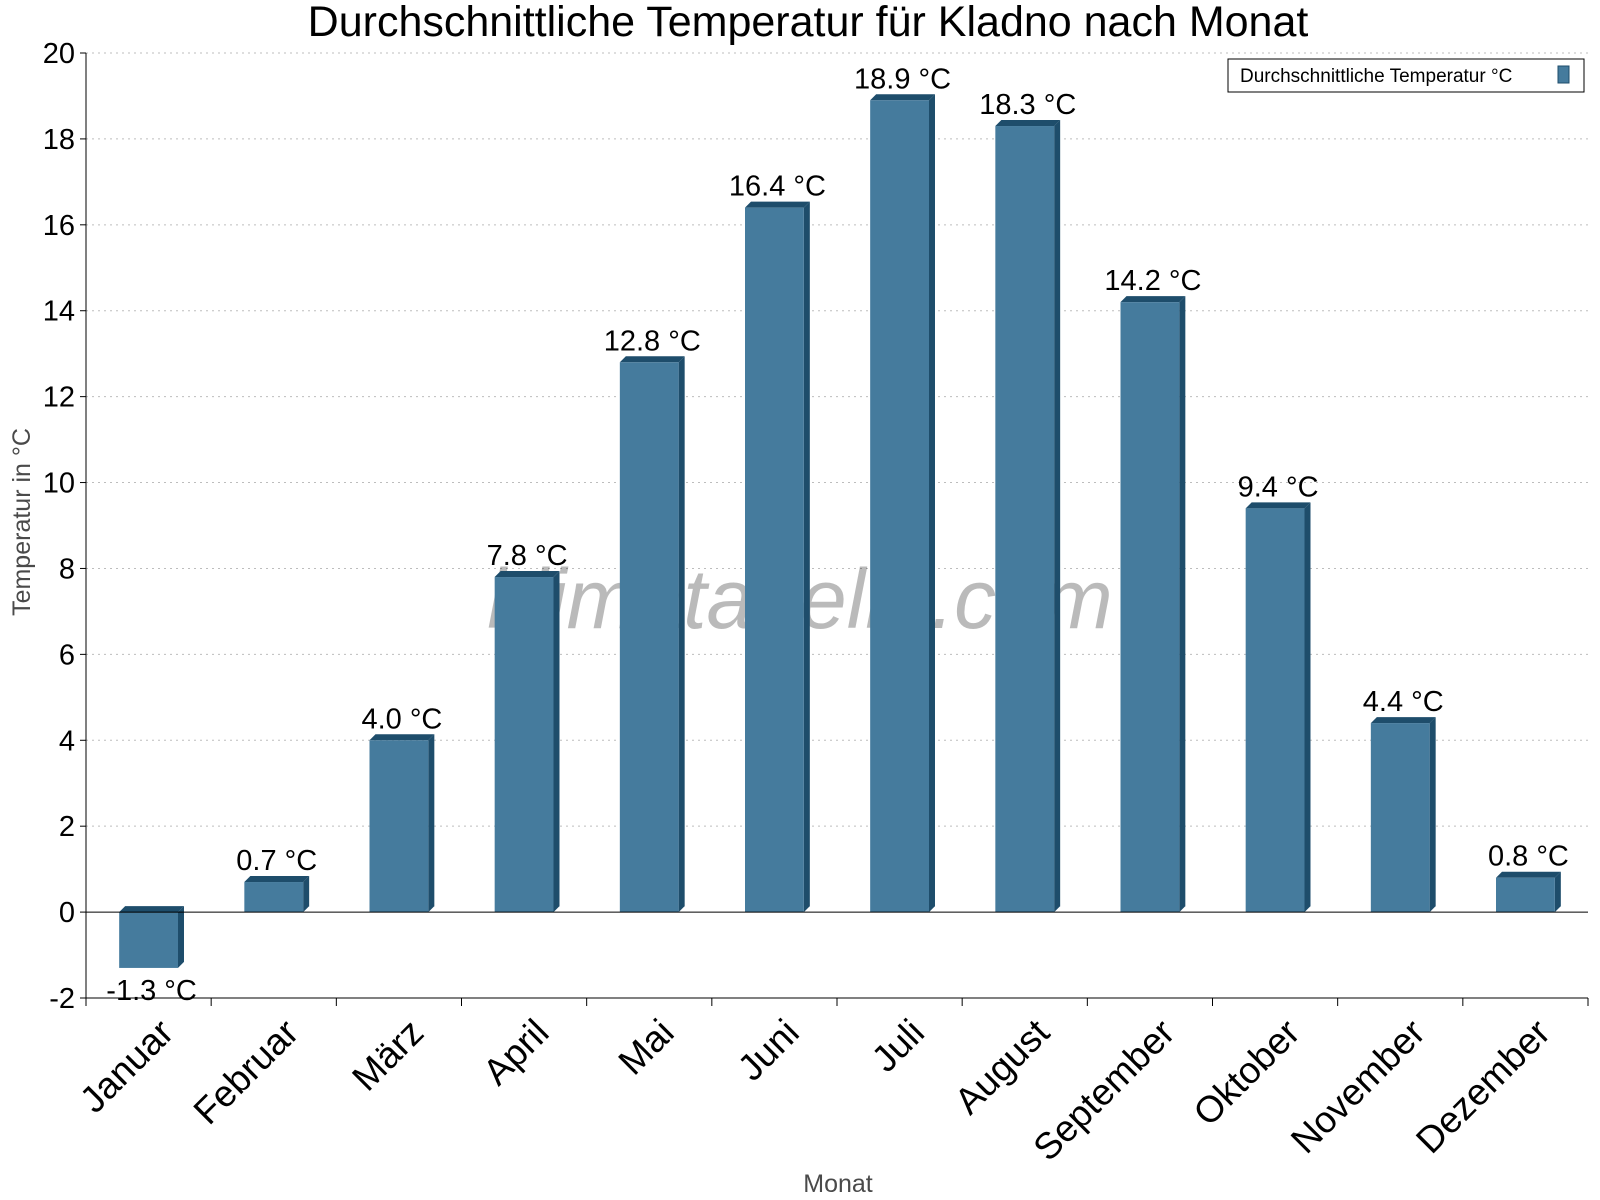 This screenshot has width=1600, height=1200. I want to click on legend-box, so click(1406, 75).